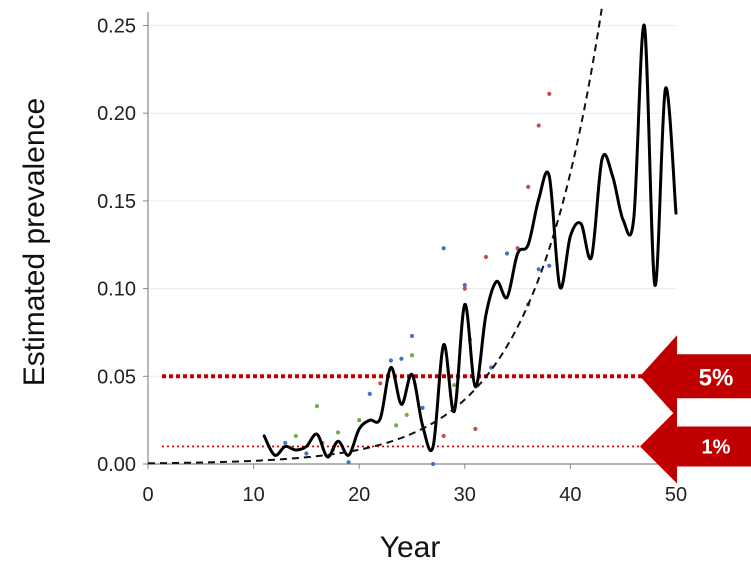 The width and height of the screenshot is (751, 565). What do you see at coordinates (116, 465) in the screenshot?
I see `y-tick-label: 0.00` at bounding box center [116, 465].